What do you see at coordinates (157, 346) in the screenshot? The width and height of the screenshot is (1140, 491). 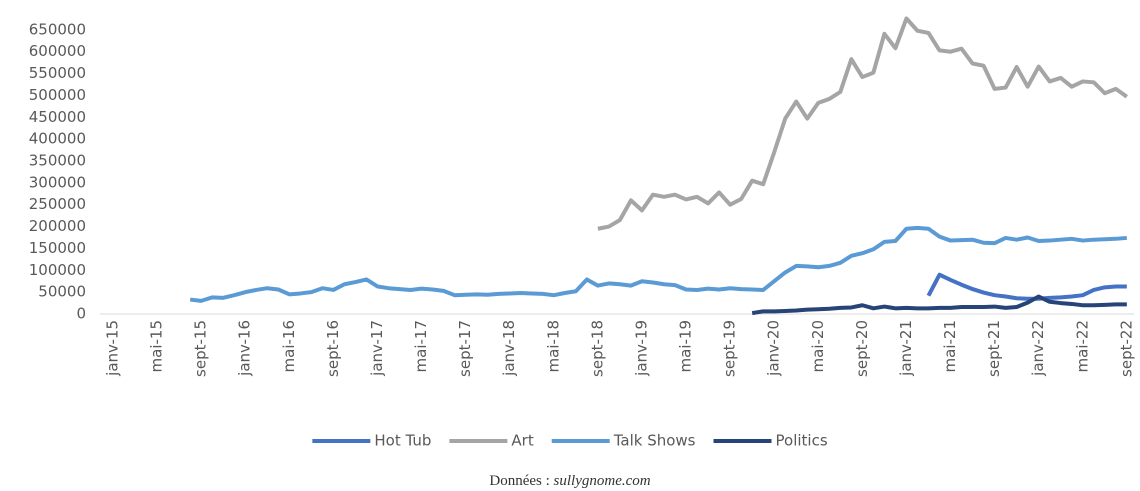 I see `x-tick-label: mai-15` at bounding box center [157, 346].